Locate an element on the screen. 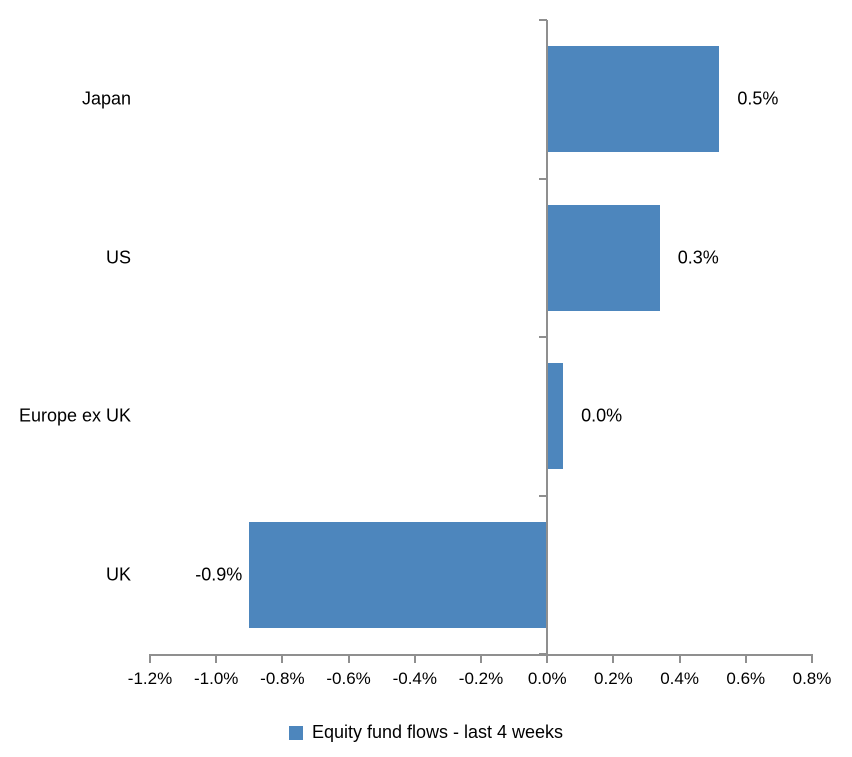  x-tick-label: -0.4% is located at coordinates (415, 678).